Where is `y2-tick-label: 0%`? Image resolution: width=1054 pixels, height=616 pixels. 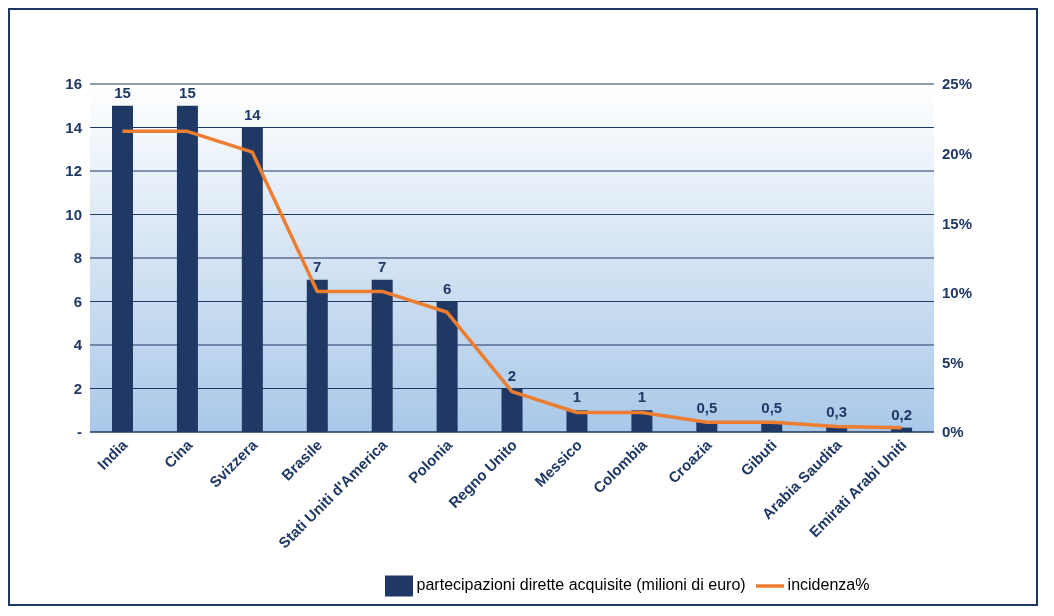
y2-tick-label: 0% is located at coordinates (953, 432).